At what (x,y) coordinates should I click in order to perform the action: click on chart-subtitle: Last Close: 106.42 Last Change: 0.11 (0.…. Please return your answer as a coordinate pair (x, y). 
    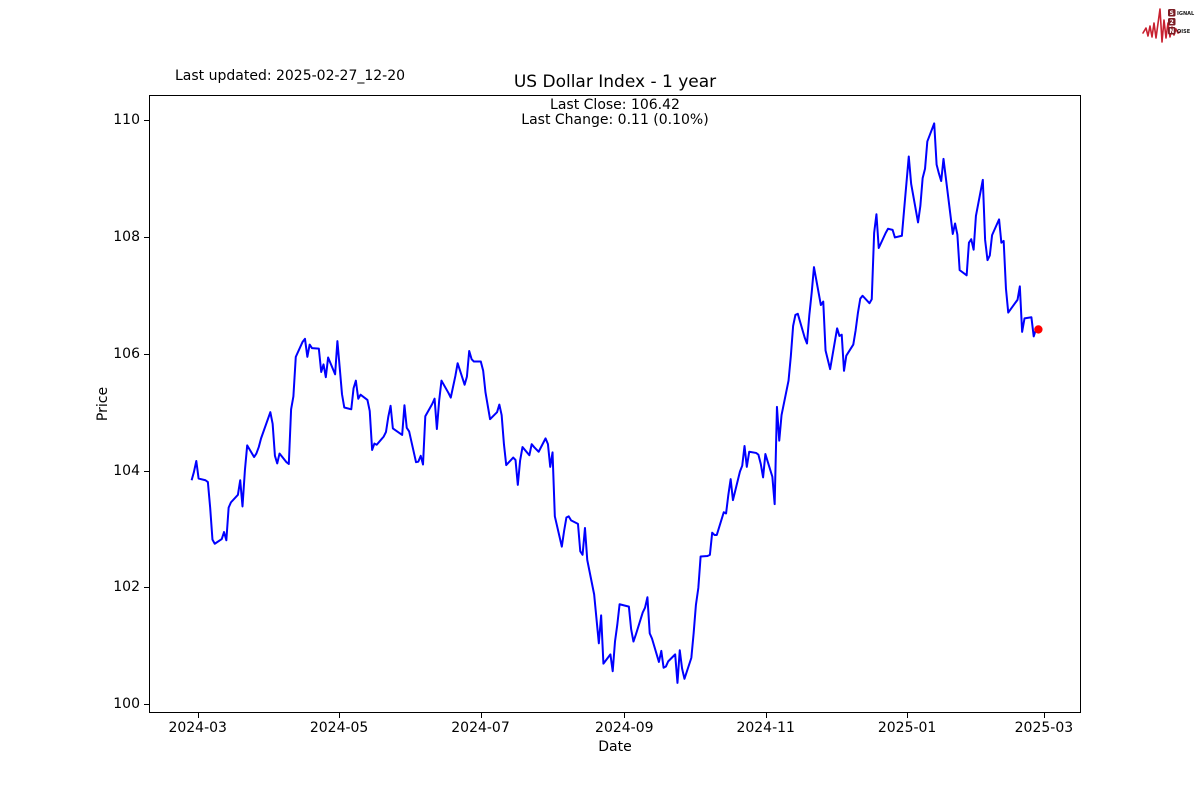
    Looking at the image, I should click on (615, 113).